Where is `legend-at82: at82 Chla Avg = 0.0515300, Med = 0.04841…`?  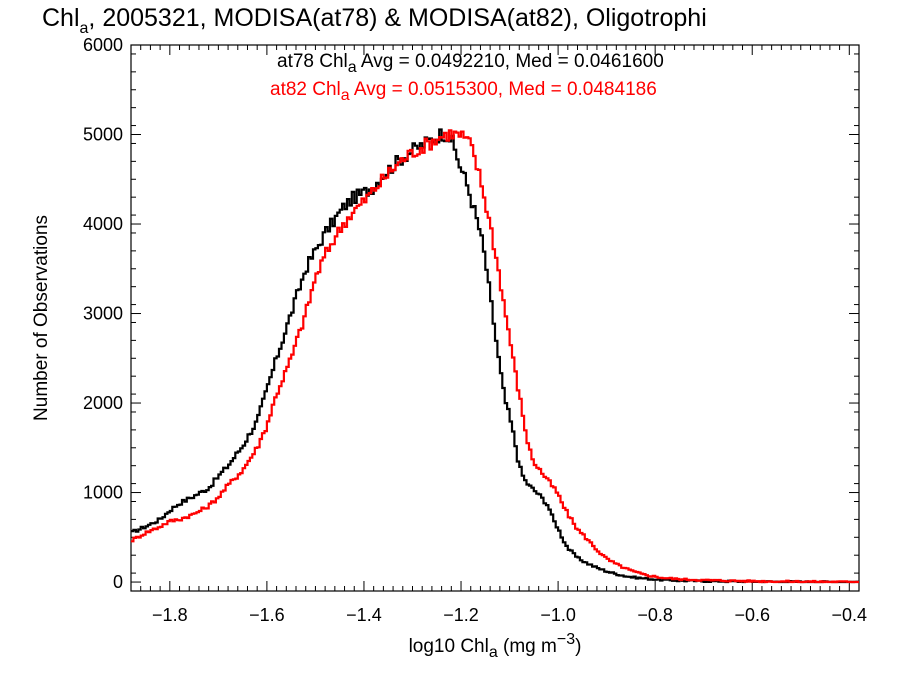
legend-at82: at82 Chla Avg = 0.0515300, Med = 0.04841… is located at coordinates (463, 91).